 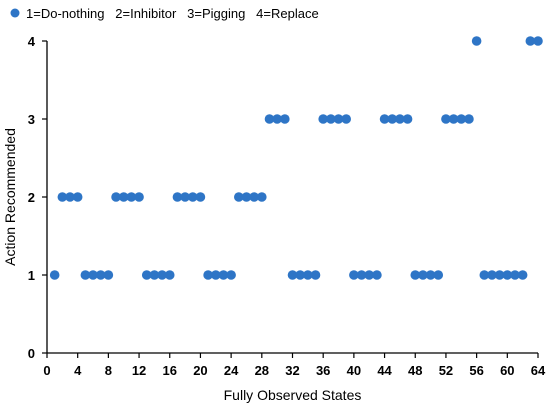 What do you see at coordinates (15, 13) in the screenshot?
I see `legend-marker` at bounding box center [15, 13].